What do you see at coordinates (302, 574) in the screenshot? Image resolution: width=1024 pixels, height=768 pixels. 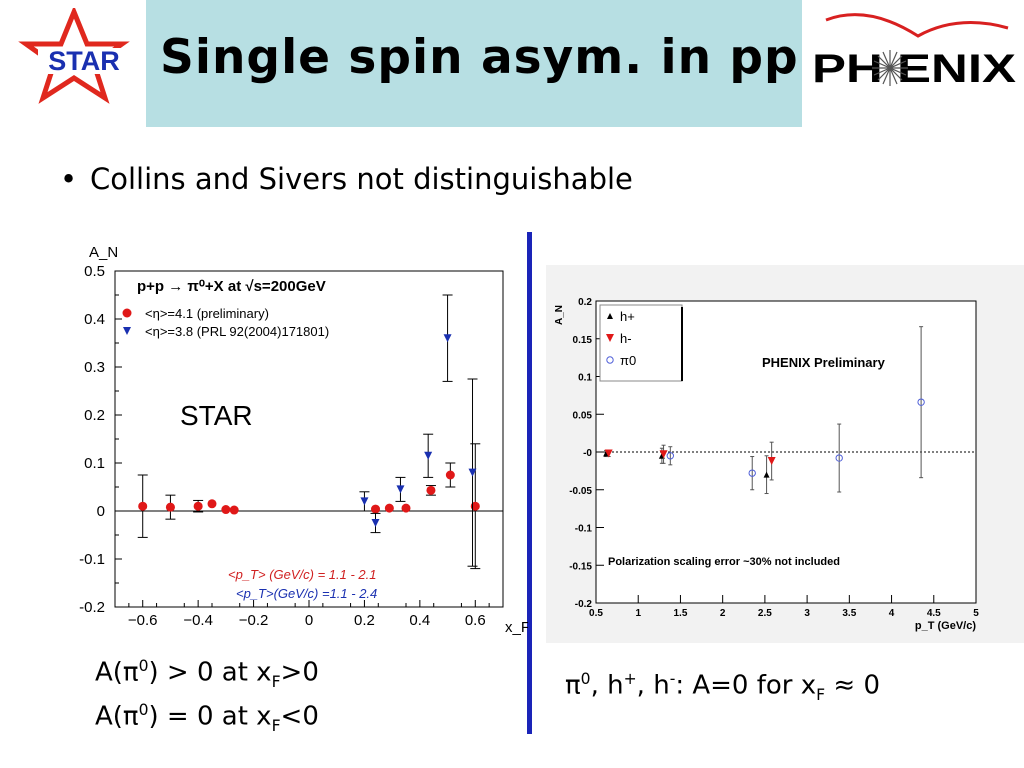 I see `star-pt-note-red: <p_T> (GeV/c) = 1.1 - 2.1` at bounding box center [302, 574].